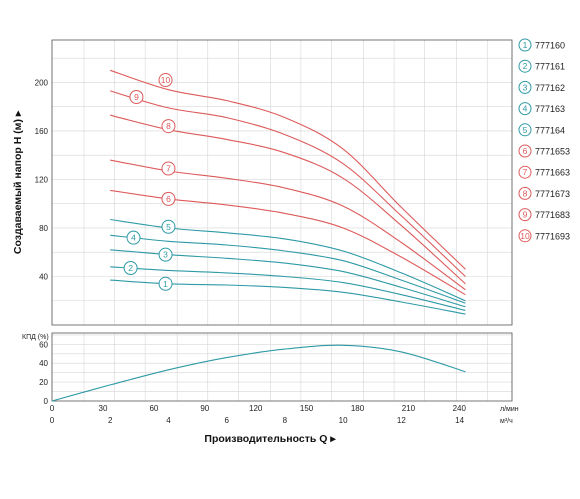 Image resolution: width=580 pixels, height=499 pixels. Describe the element at coordinates (459, 420) in the screenshot. I see `x-tick-m3h: 14` at that location.